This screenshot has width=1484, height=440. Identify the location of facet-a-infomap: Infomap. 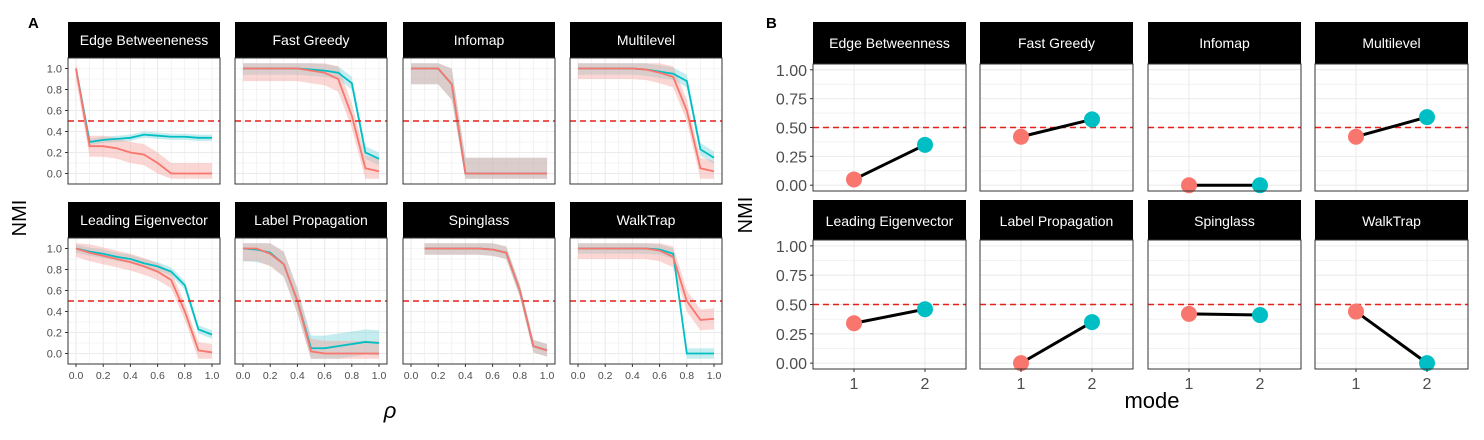
(479, 103).